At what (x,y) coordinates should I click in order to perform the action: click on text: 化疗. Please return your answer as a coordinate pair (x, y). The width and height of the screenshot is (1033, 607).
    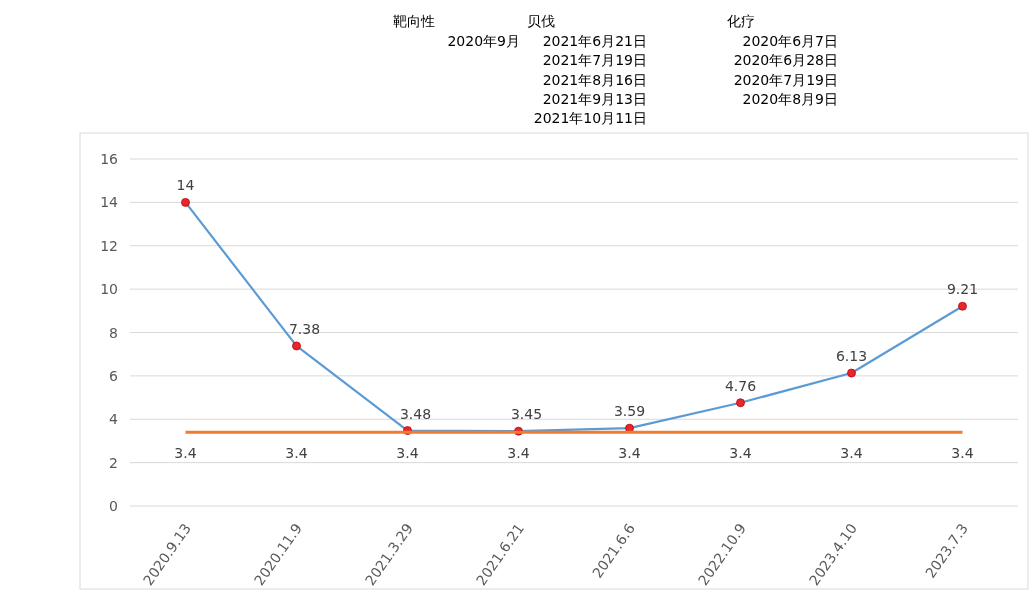
    Looking at the image, I should click on (741, 21).